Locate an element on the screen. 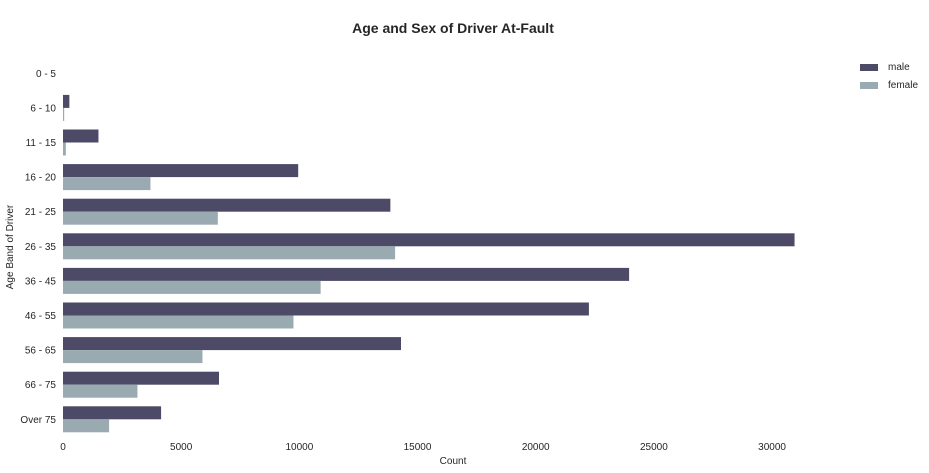  legend-swatch-male is located at coordinates (869, 67).